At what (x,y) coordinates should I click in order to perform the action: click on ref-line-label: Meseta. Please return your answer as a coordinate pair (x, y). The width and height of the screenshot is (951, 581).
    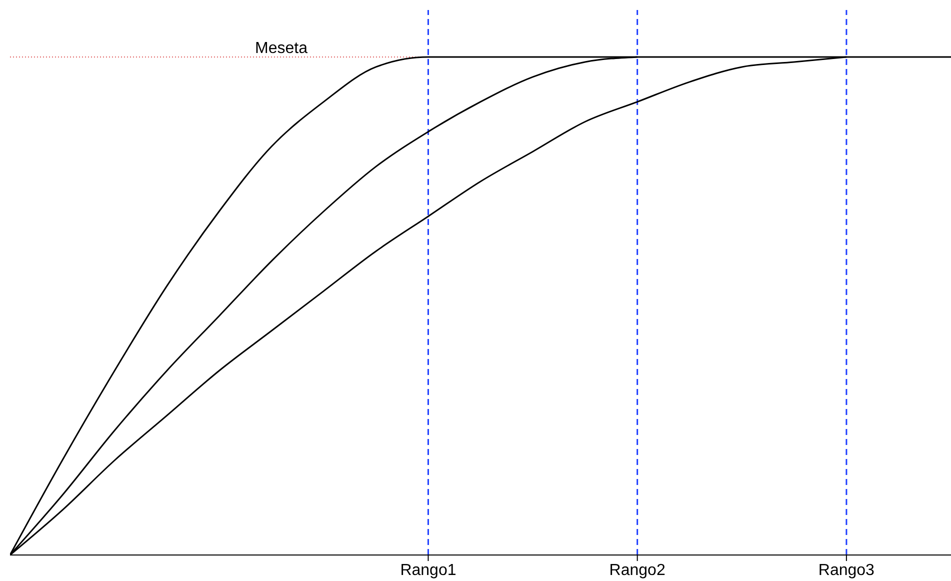
    Looking at the image, I should click on (281, 48).